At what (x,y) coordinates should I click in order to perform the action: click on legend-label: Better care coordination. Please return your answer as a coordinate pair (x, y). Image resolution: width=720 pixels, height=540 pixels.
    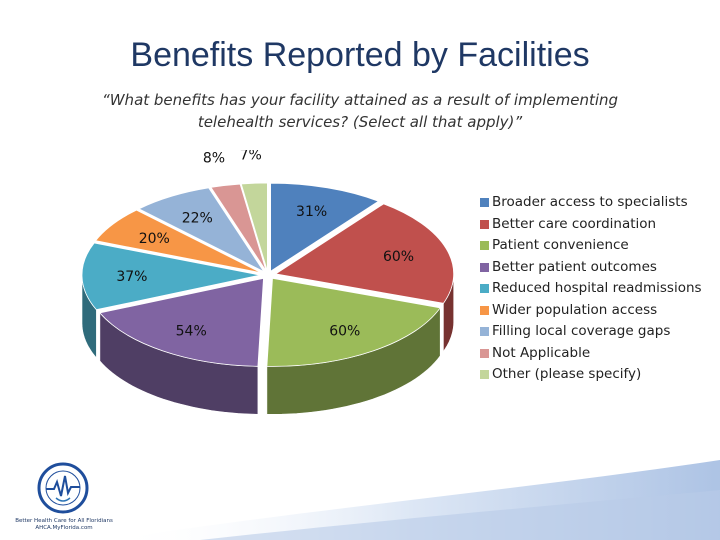
    Looking at the image, I should click on (574, 223).